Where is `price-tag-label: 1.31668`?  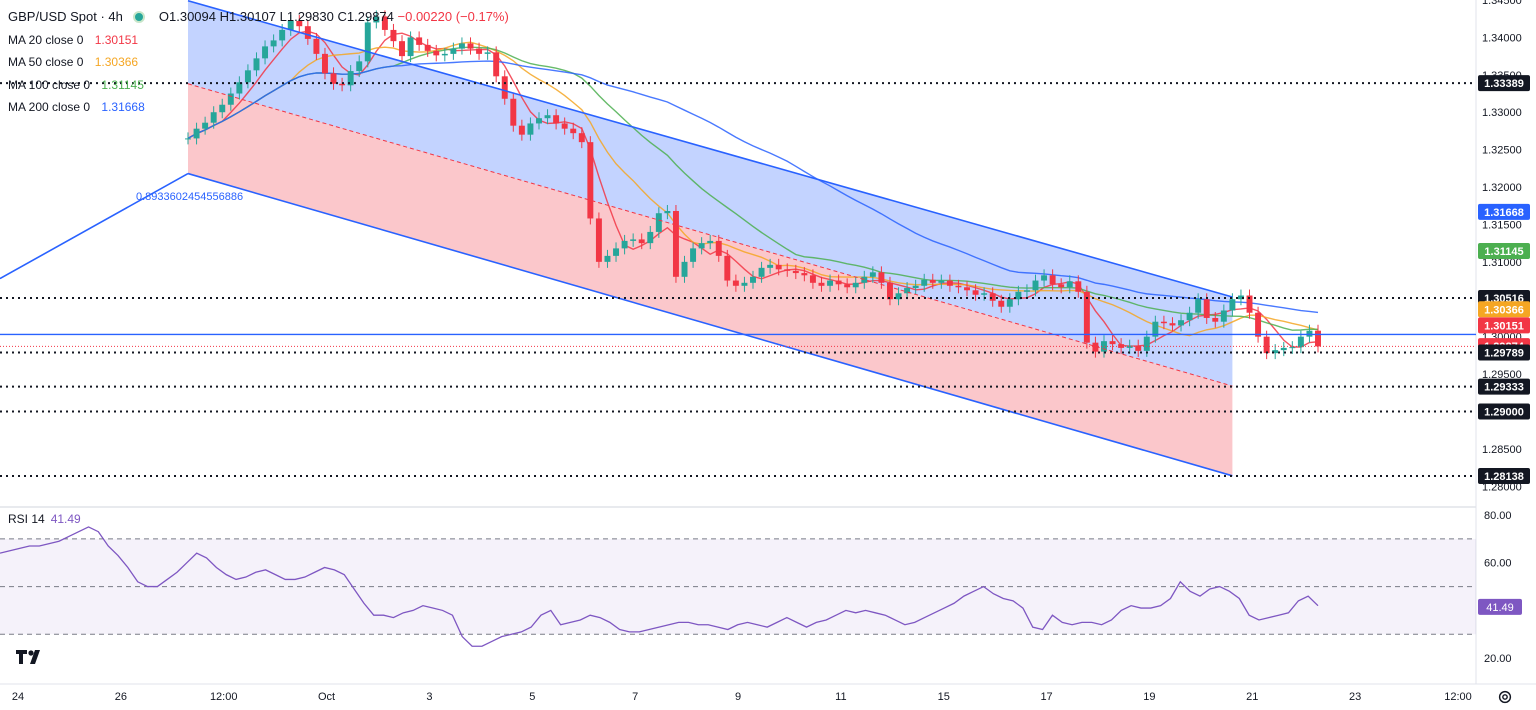 price-tag-label: 1.31668 is located at coordinates (1504, 213).